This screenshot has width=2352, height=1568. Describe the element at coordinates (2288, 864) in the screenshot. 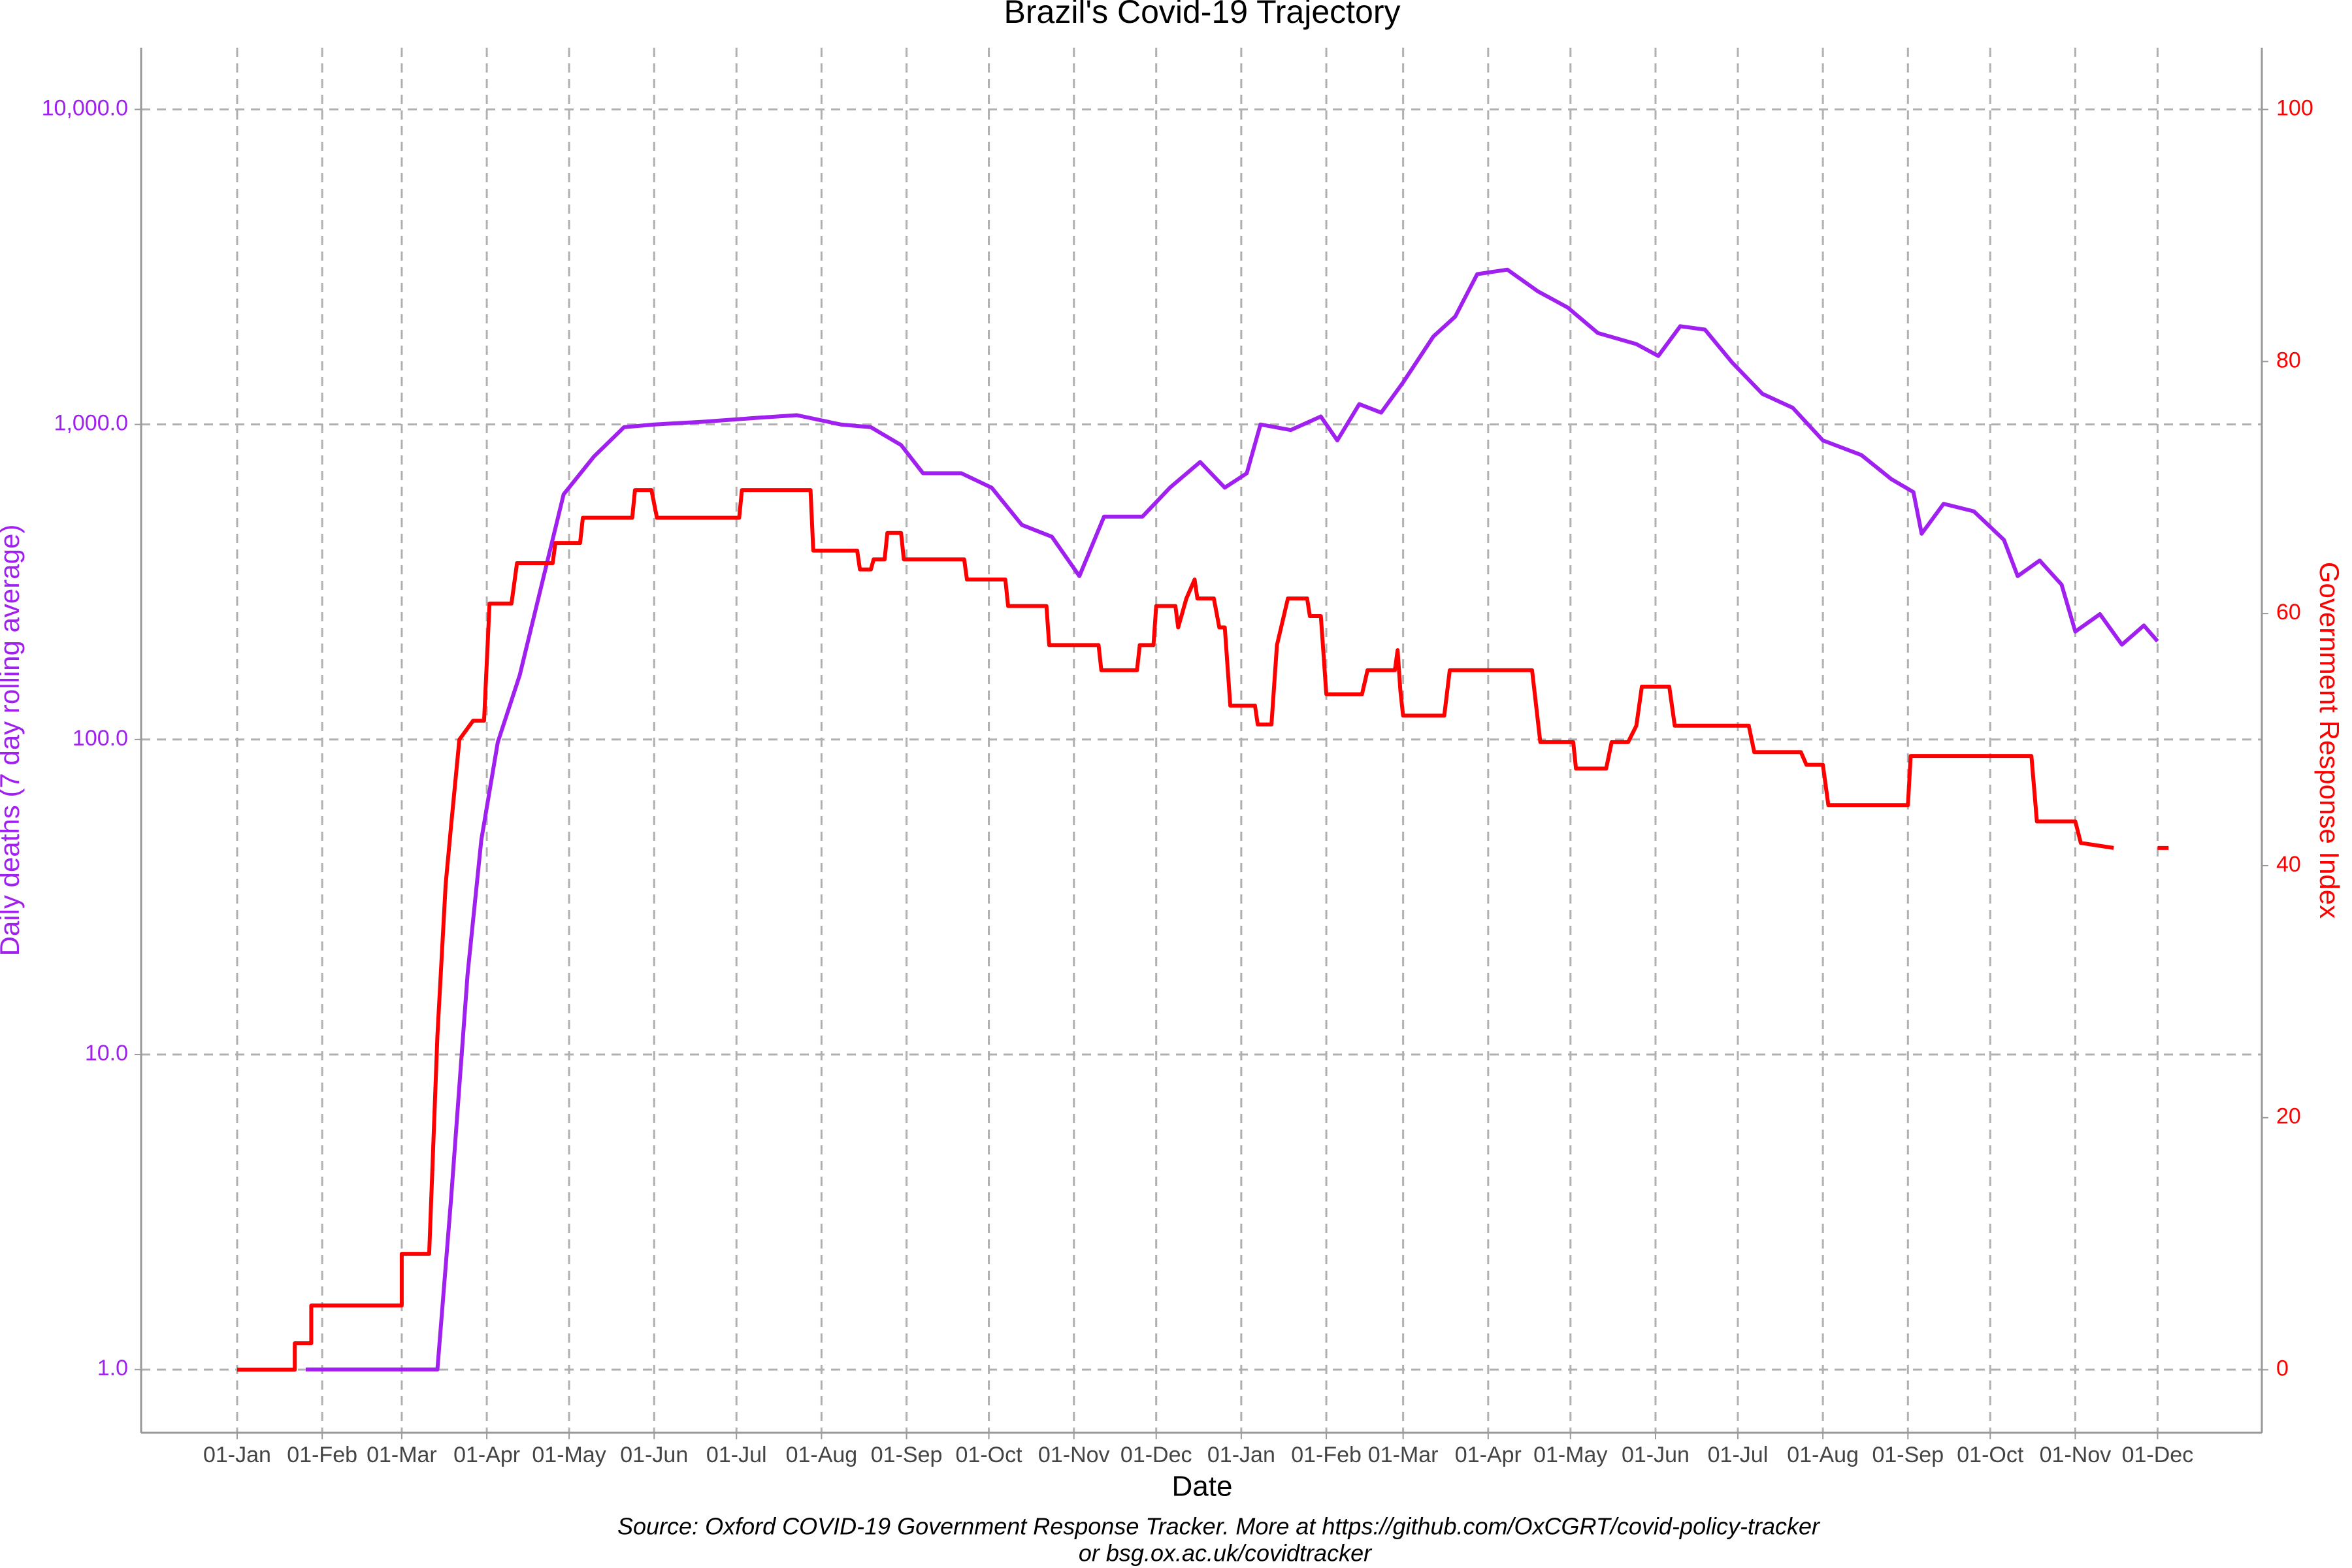

I see `y2-tick-label: 40` at that location.